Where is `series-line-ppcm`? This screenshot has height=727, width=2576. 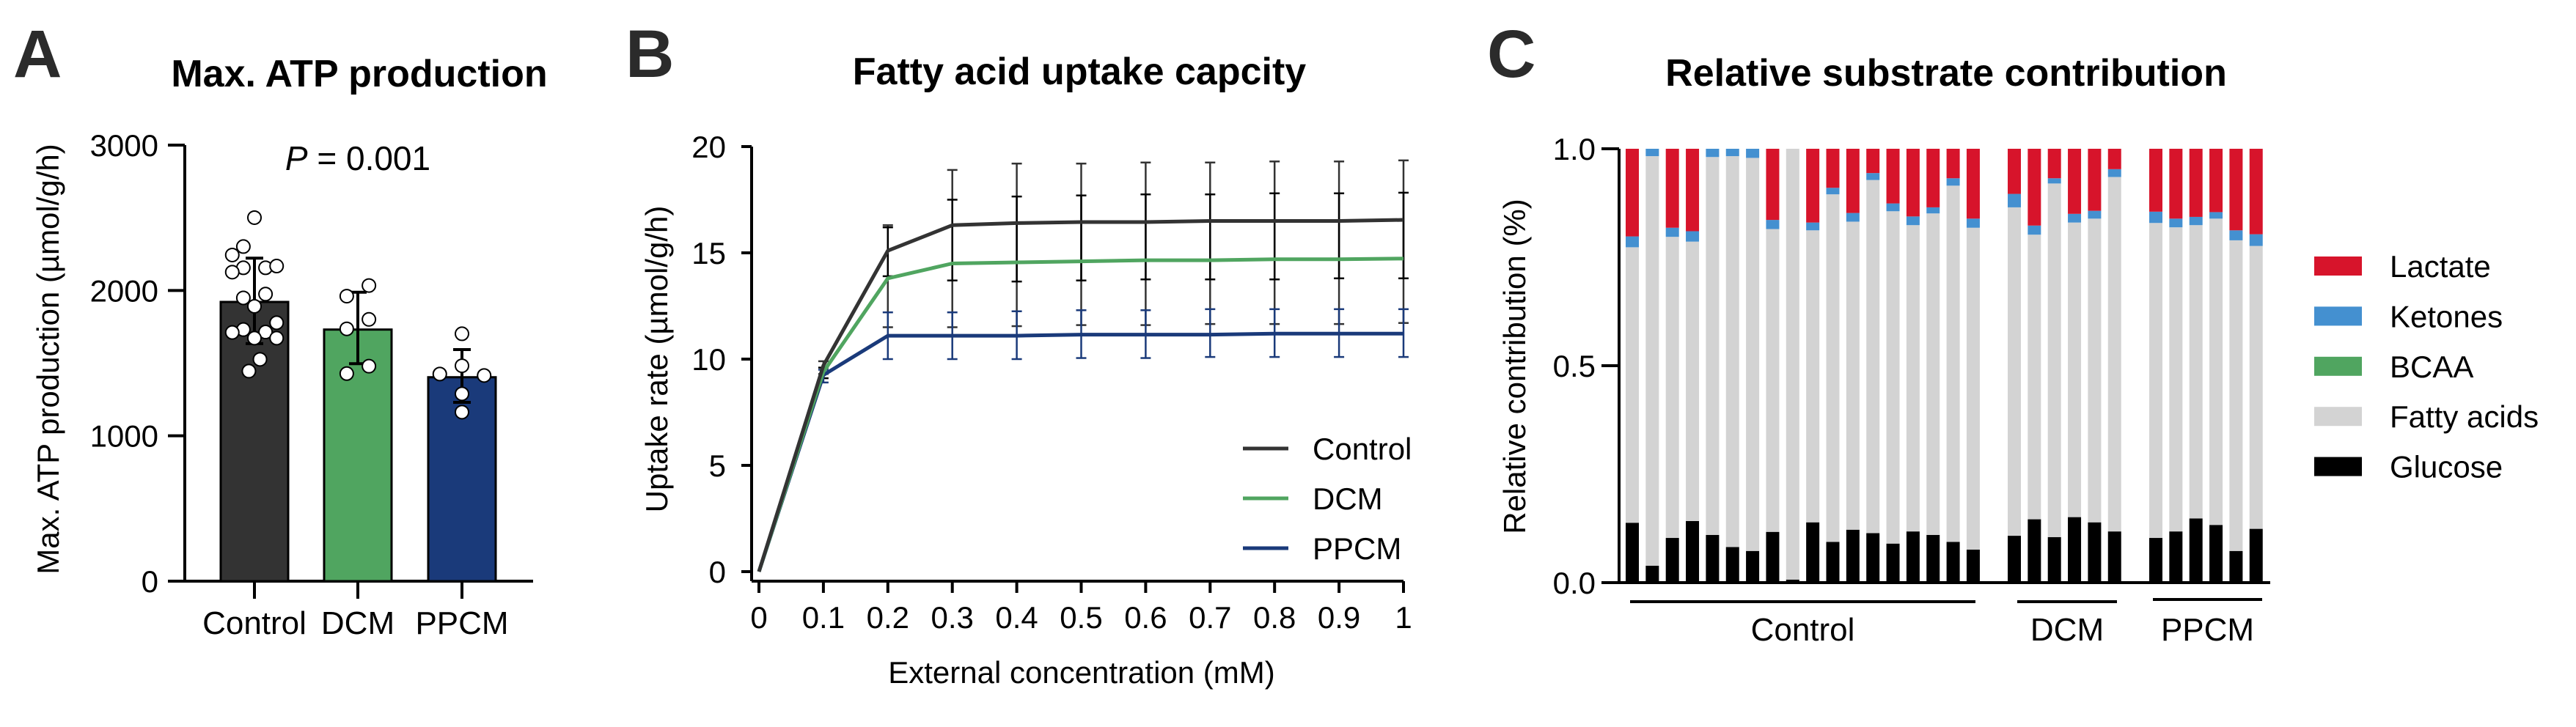
series-line-ppcm is located at coordinates (1080, 452).